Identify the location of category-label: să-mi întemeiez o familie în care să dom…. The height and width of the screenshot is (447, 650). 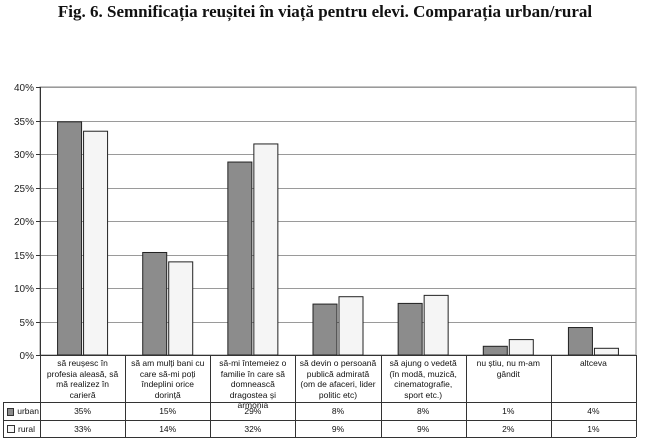
(253, 384).